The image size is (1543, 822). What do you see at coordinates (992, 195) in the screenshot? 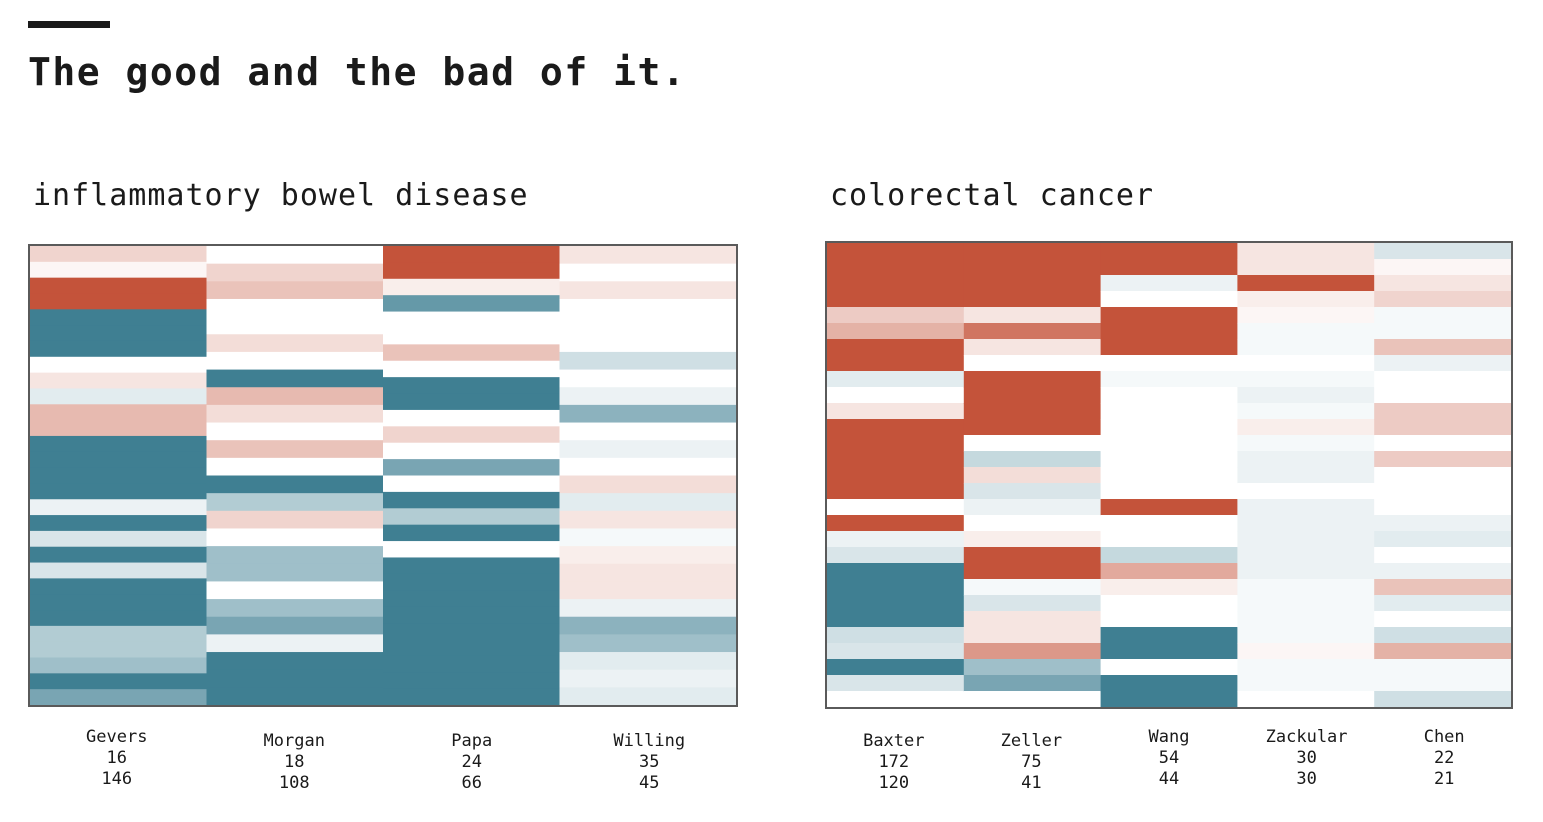
I see `chart-title-crc: colorectal cancer` at bounding box center [992, 195].